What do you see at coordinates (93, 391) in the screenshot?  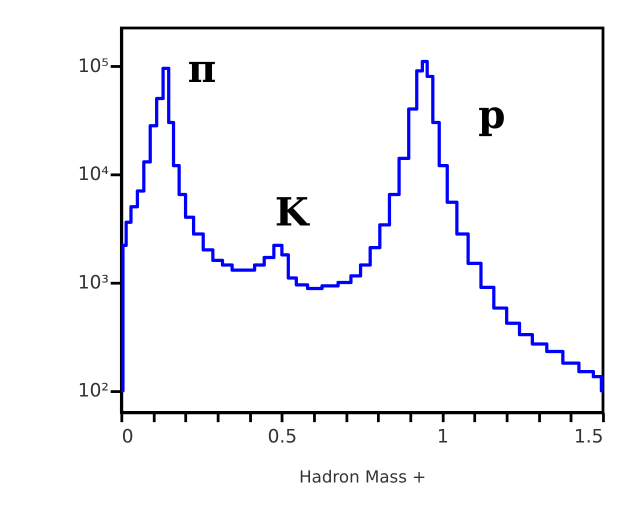 I see `y-tick-label: 10²` at bounding box center [93, 391].